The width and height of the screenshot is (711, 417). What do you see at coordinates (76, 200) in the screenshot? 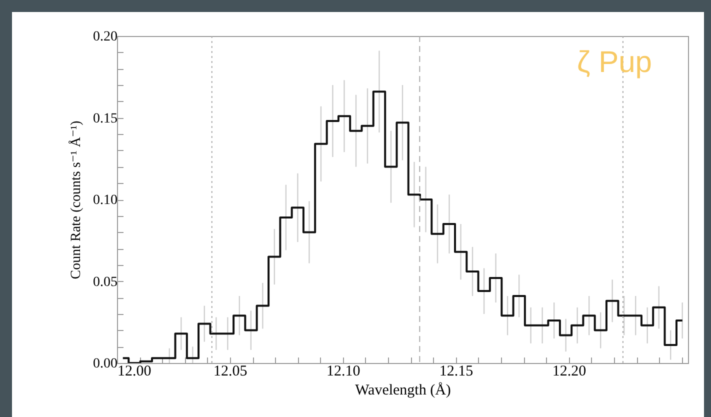
I see `y-axis-title: Count Rate (counts s⁻¹ Å⁻¹)` at bounding box center [76, 200].